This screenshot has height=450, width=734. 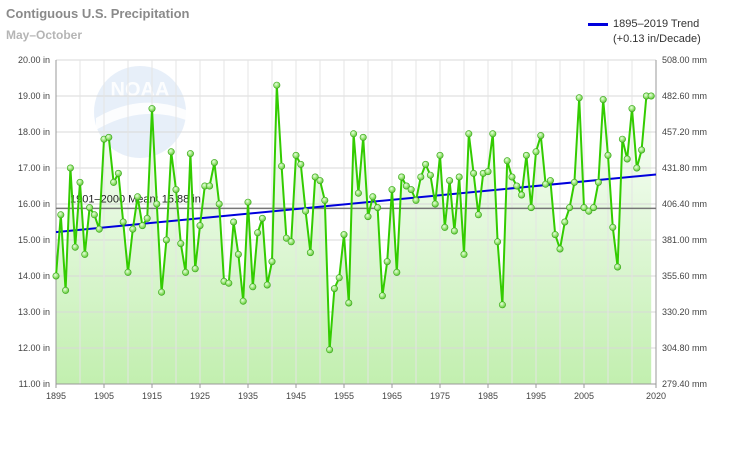 What do you see at coordinates (684, 204) in the screenshot?
I see `y-tick-label-mm: 406.40 mm` at bounding box center [684, 204].